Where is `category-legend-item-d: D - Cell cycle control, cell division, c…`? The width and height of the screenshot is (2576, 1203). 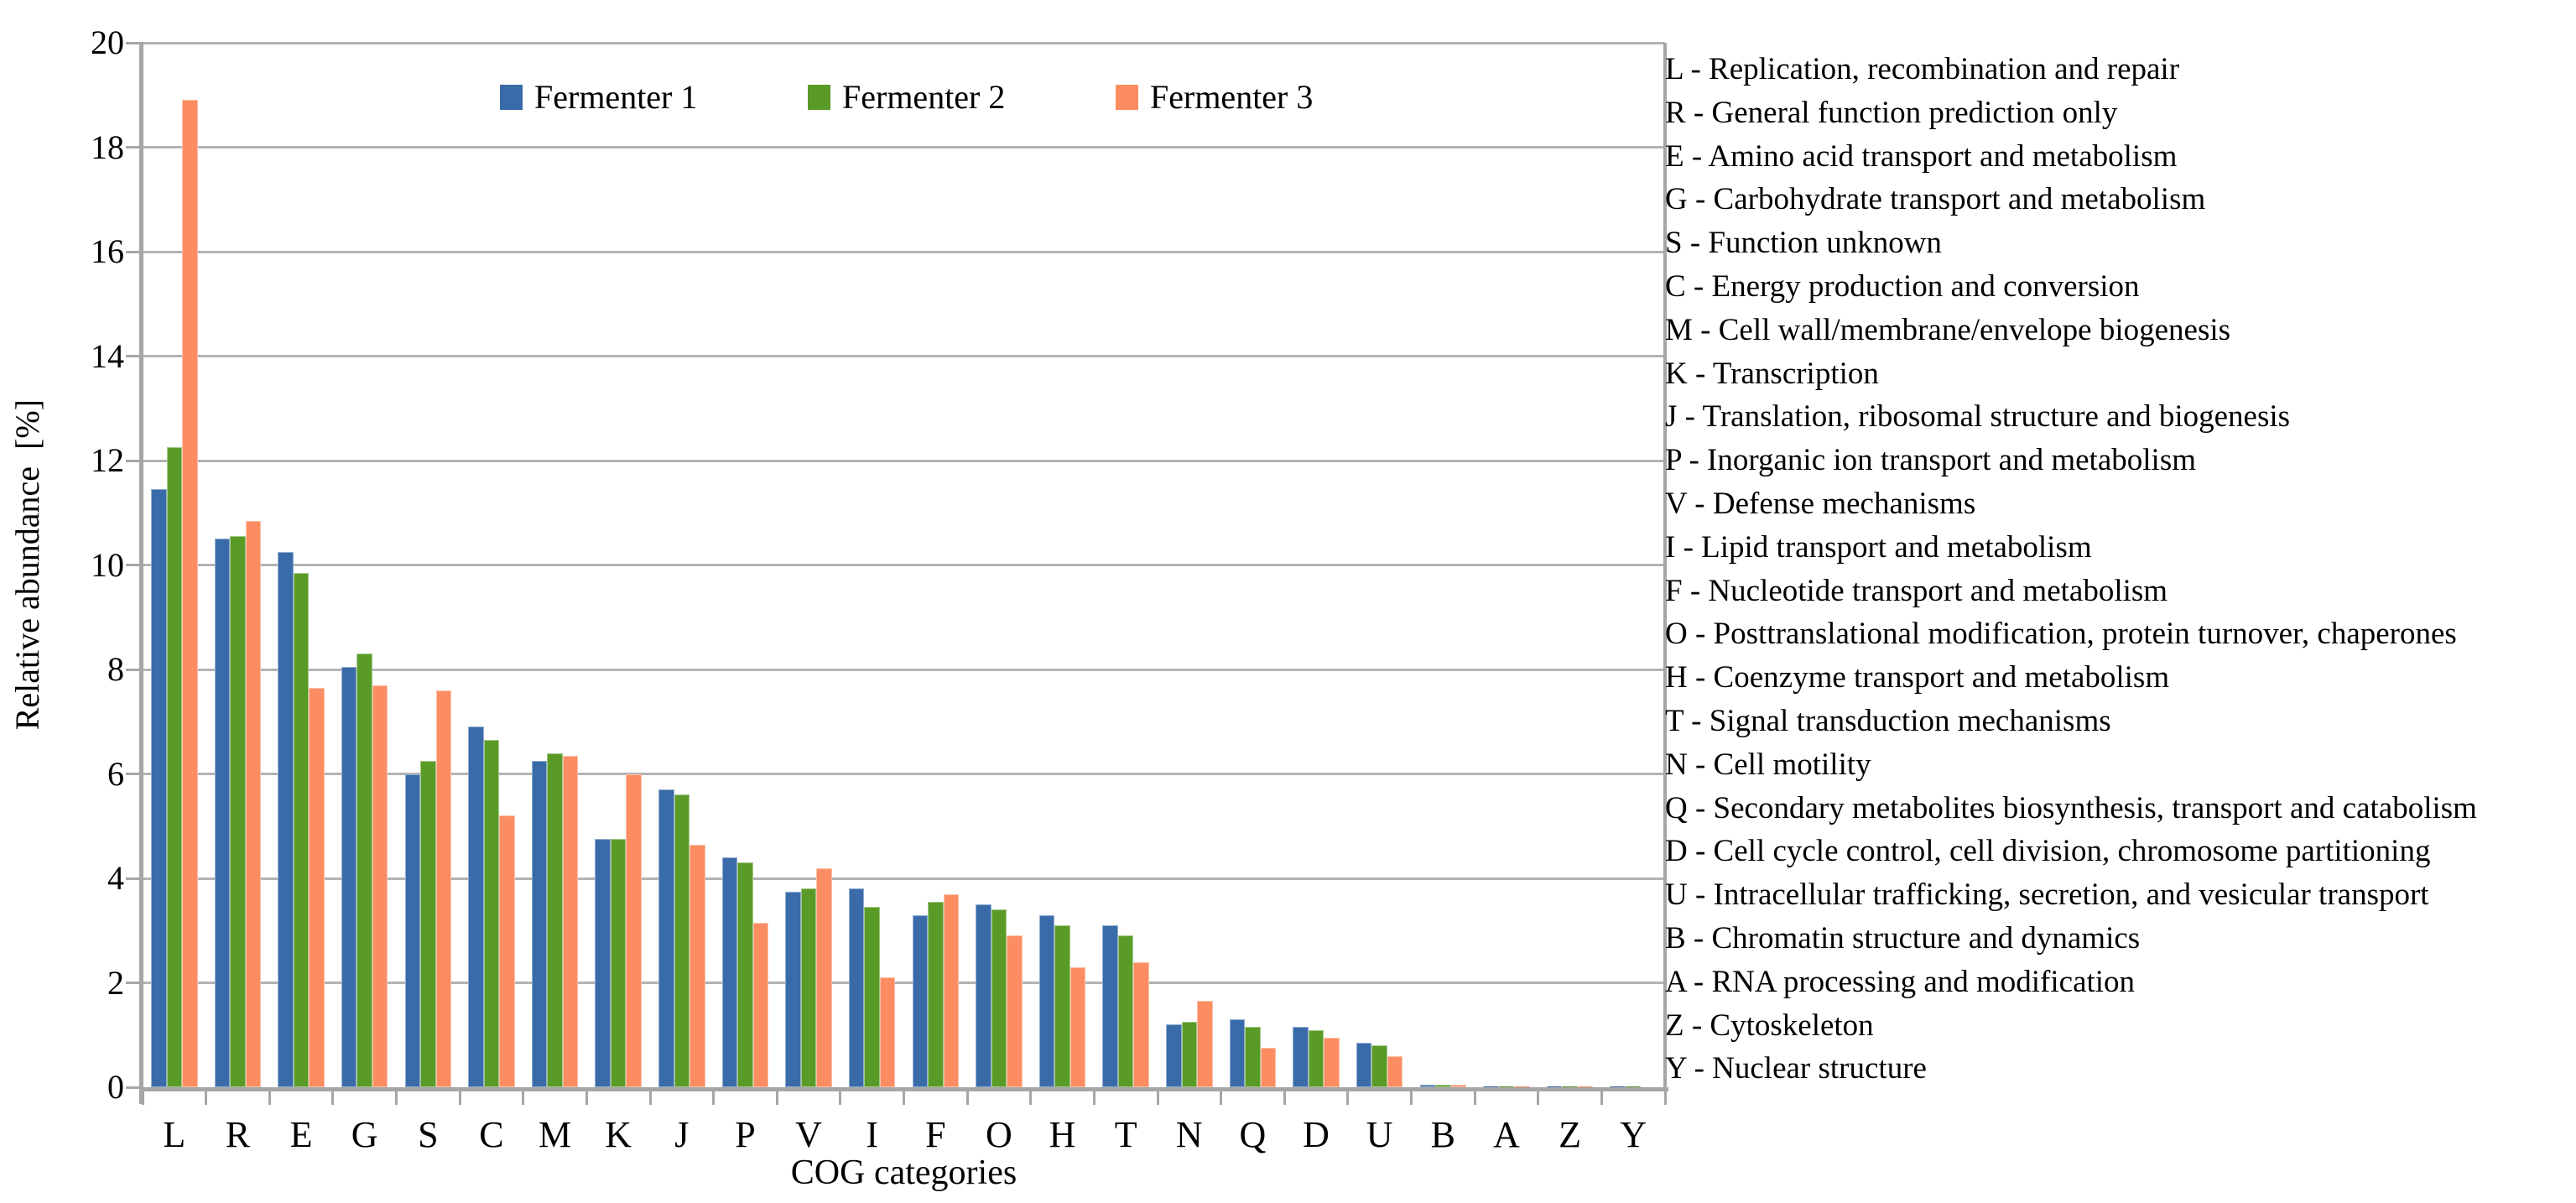
category-legend-item-d: D - Cell cycle control, cell division, c… is located at coordinates (2048, 851).